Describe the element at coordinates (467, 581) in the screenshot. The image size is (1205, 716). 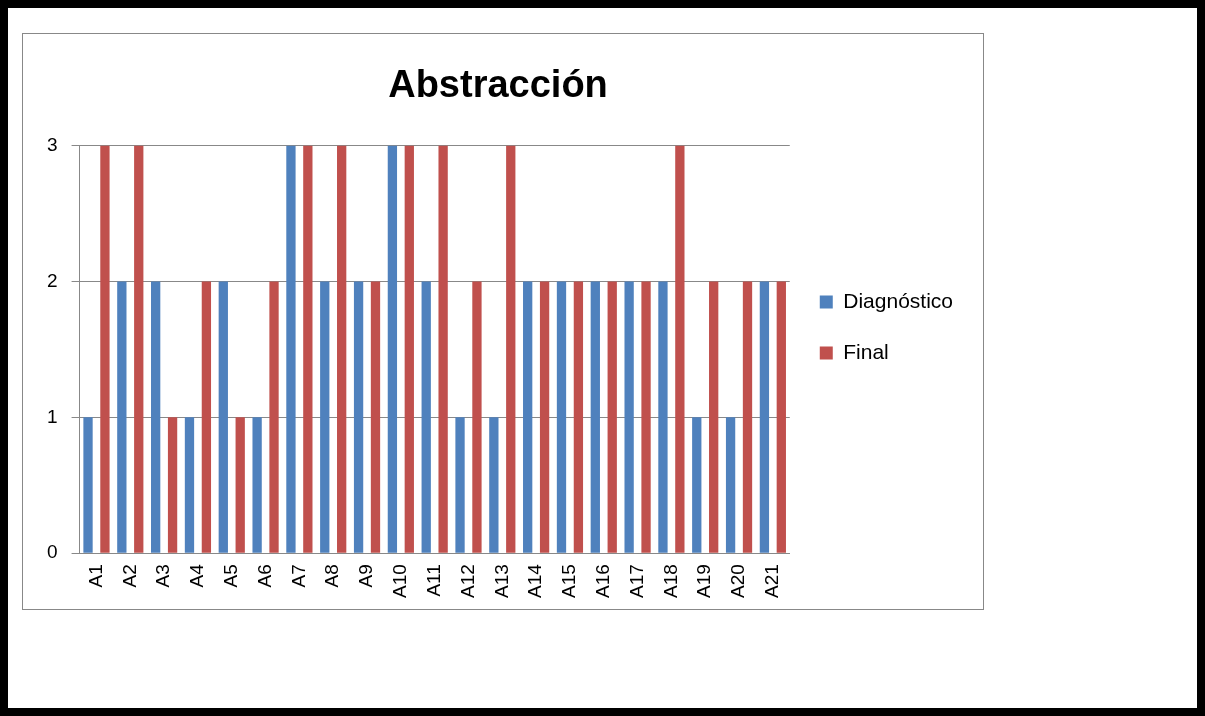
I see `x-tick-label: A12` at that location.